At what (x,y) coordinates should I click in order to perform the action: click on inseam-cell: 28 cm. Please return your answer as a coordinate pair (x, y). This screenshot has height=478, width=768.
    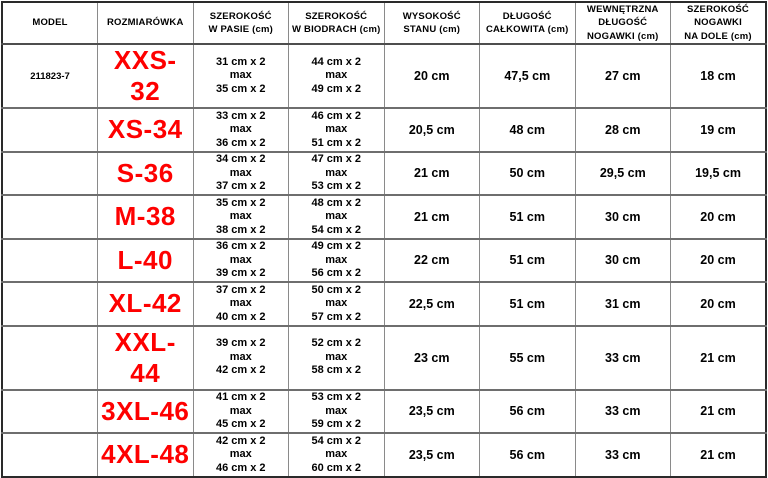
    Looking at the image, I should click on (622, 129).